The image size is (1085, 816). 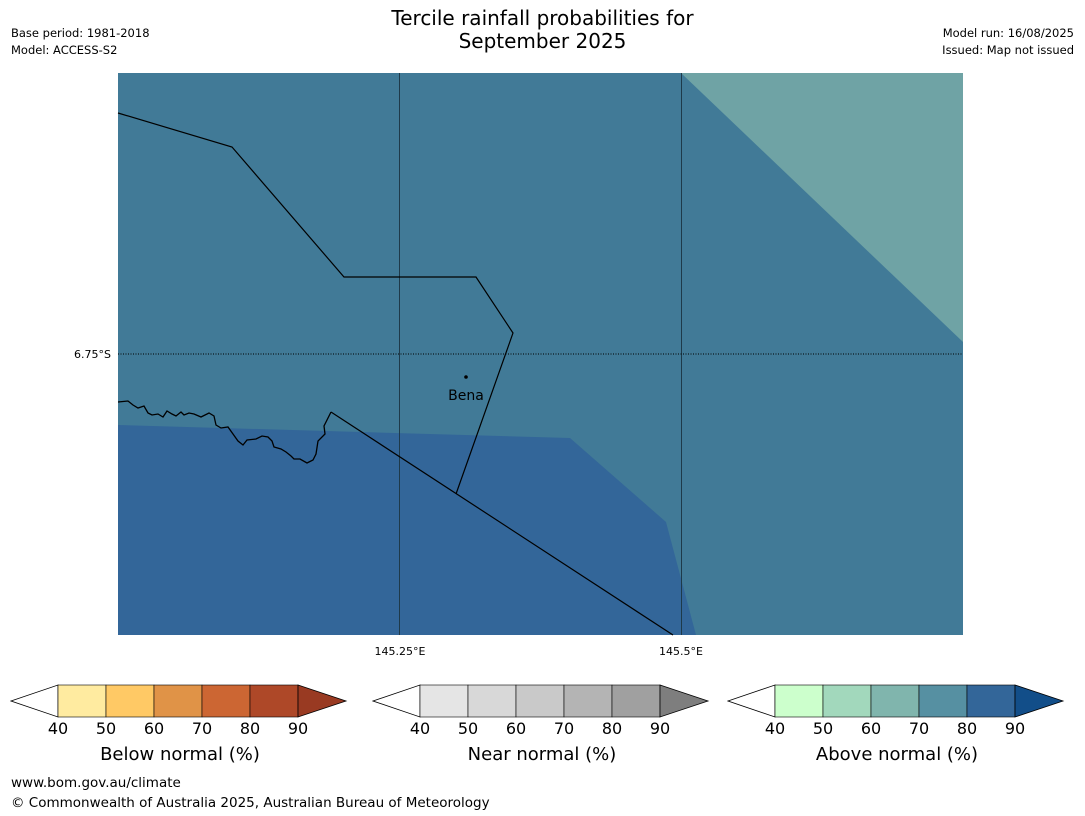 I want to click on model-text: Model: ACCESS-S2, so click(x=64, y=50).